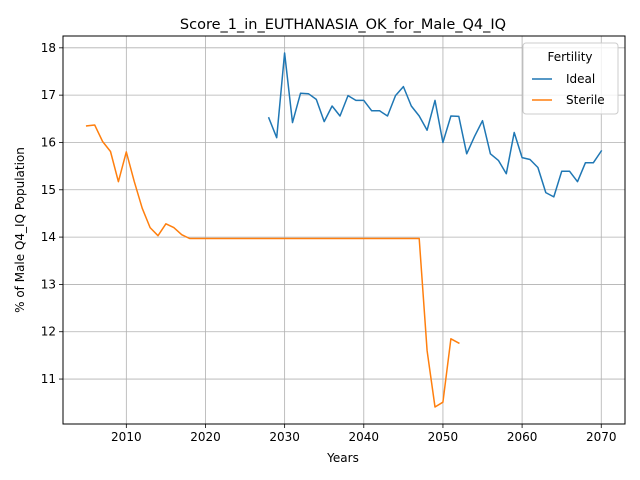 This screenshot has height=480, width=640. Describe the element at coordinates (48, 190) in the screenshot. I see `y-tick-label: 15` at that location.